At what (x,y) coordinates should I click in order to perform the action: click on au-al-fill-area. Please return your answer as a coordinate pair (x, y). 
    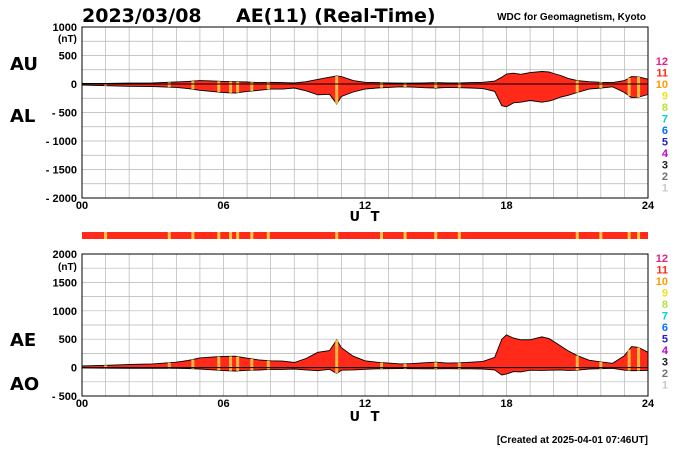
    Looking at the image, I should click on (365, 89).